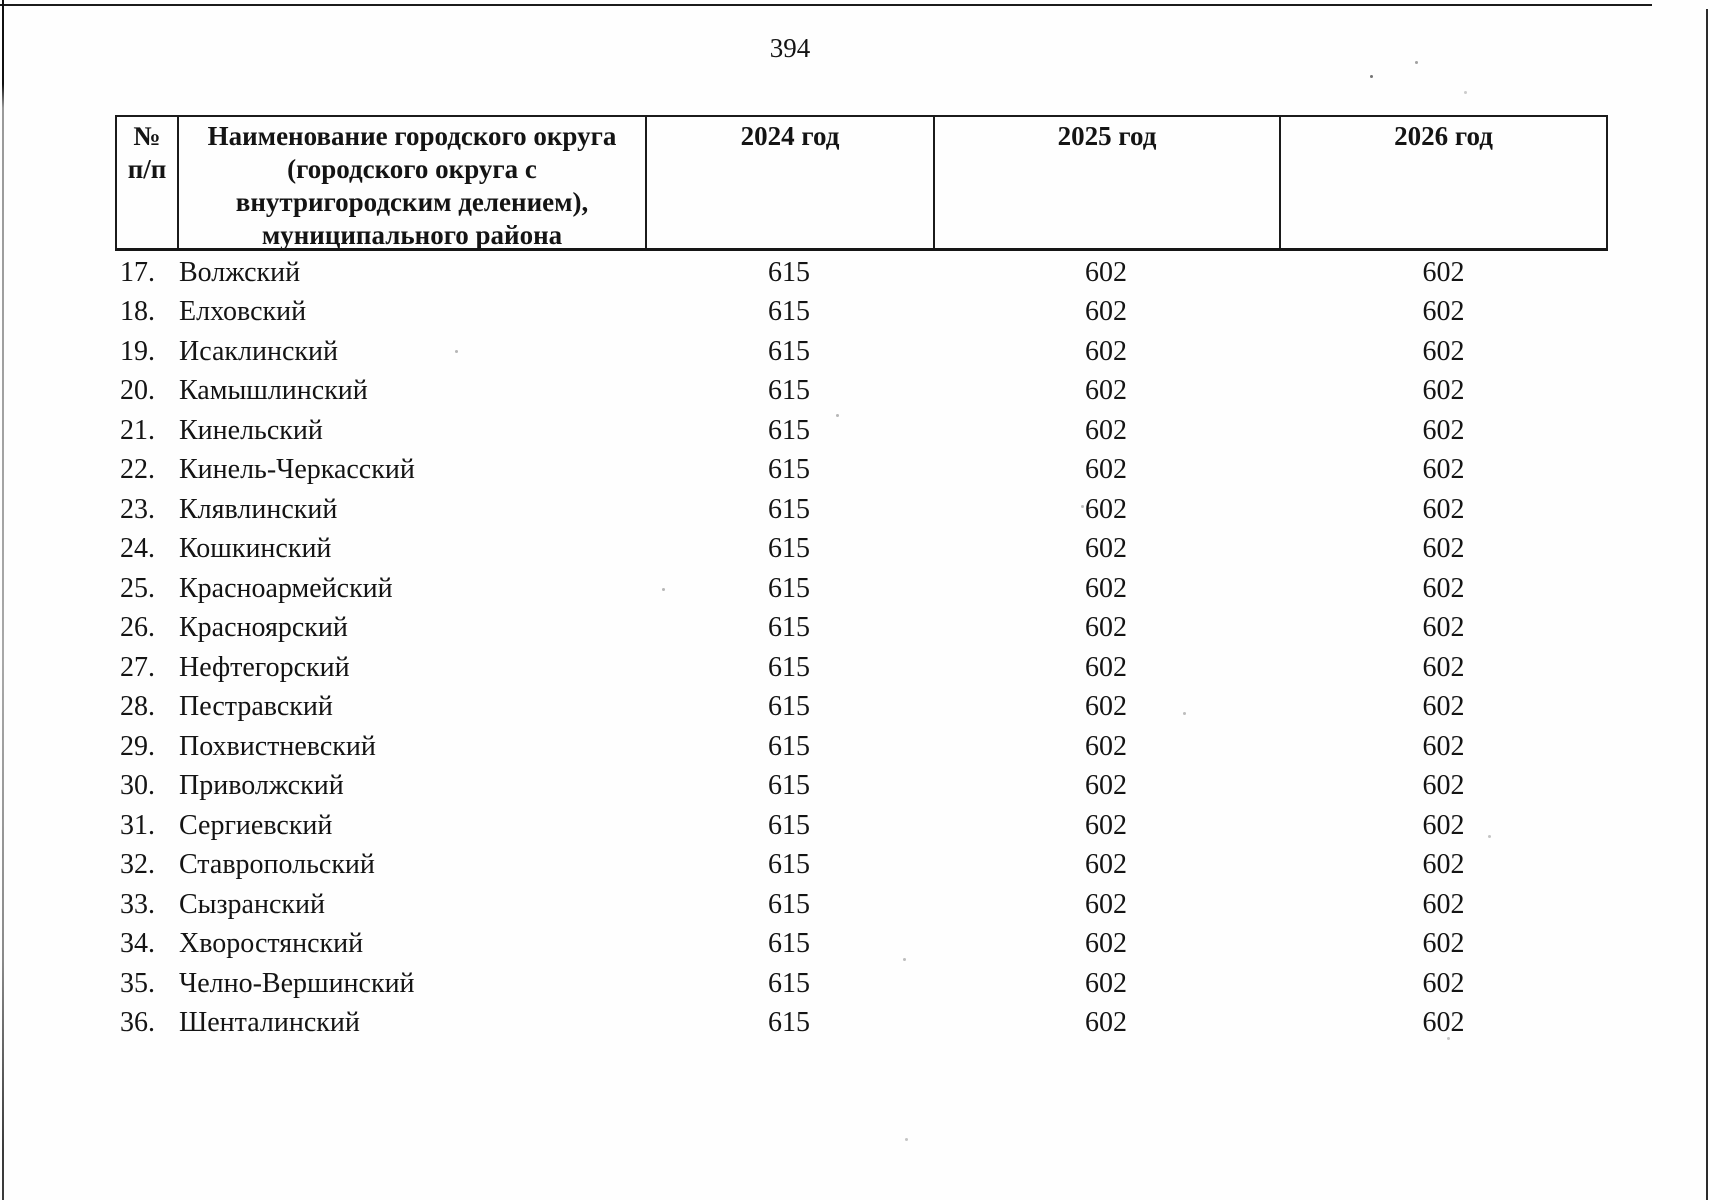 This screenshot has height=1200, width=1710. What do you see at coordinates (271, 944) in the screenshot?
I see `district-name: Хворостянский` at bounding box center [271, 944].